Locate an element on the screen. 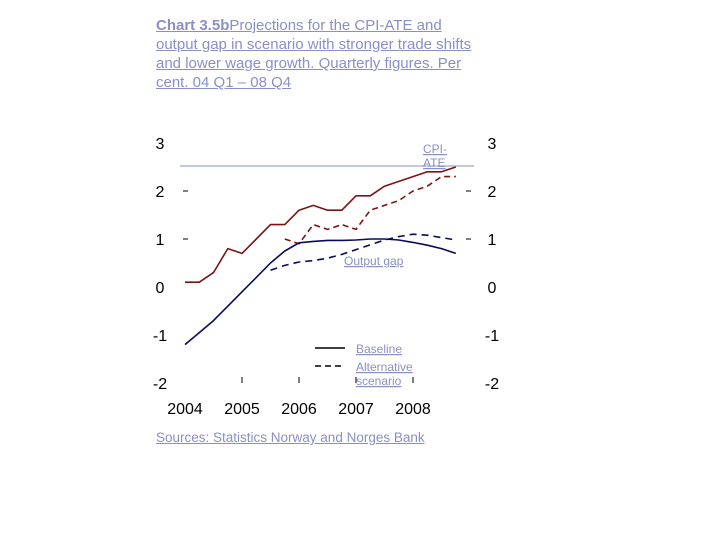 The width and height of the screenshot is (720, 540). x-tick-label: 2006 is located at coordinates (299, 409).